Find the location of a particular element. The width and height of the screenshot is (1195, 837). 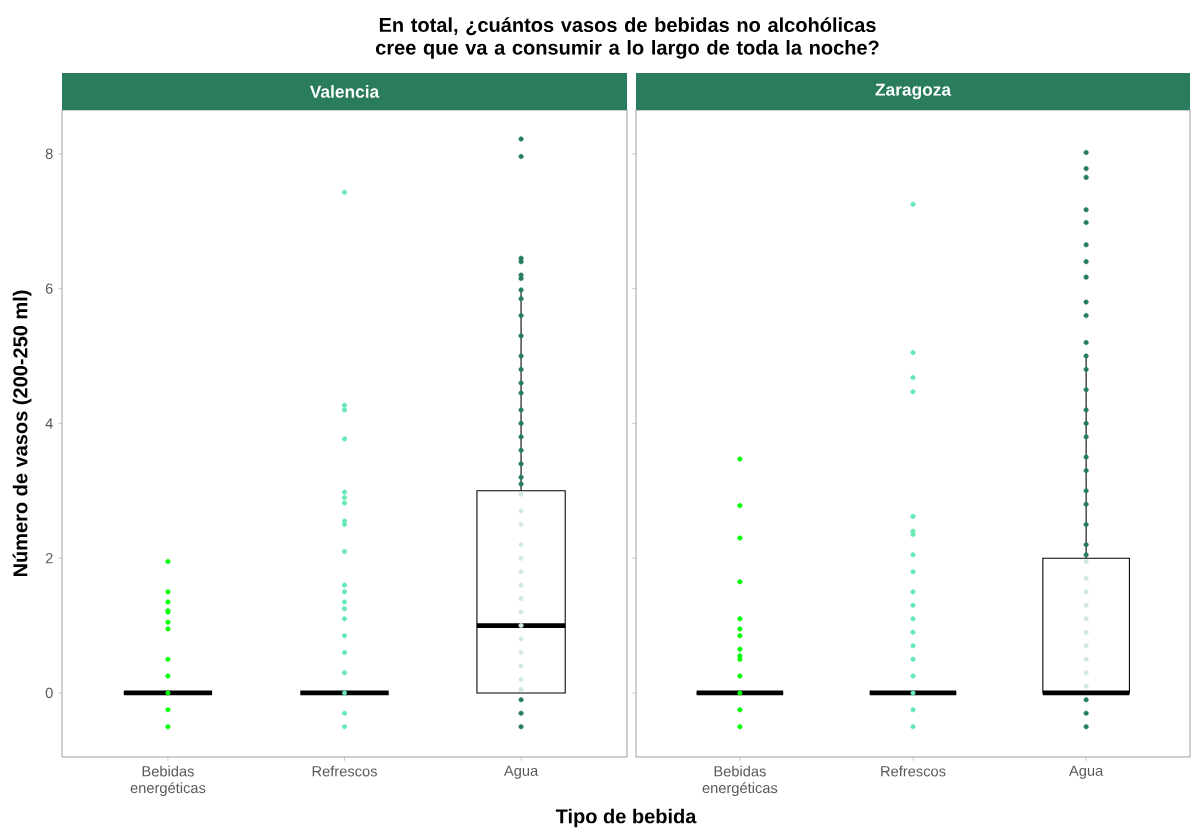

y-axis-title: Número de vasos (200-250 ml) is located at coordinates (22, 433).